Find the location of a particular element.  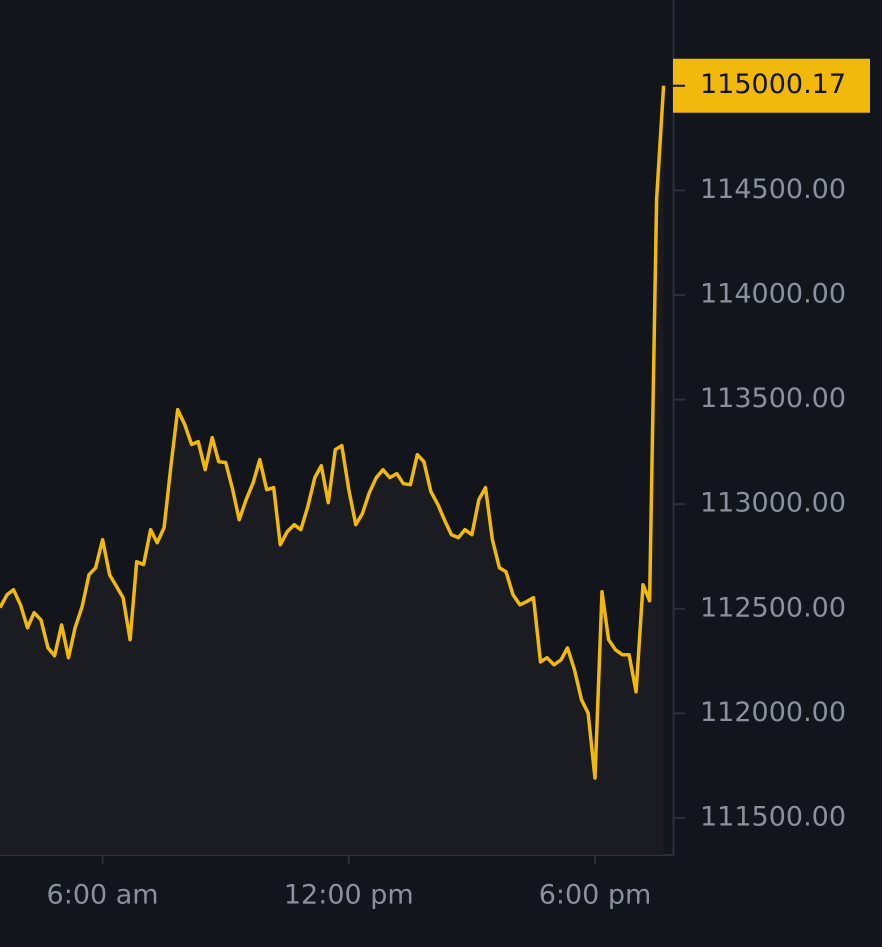

y-tick-label: 111500.00 is located at coordinates (773, 816).